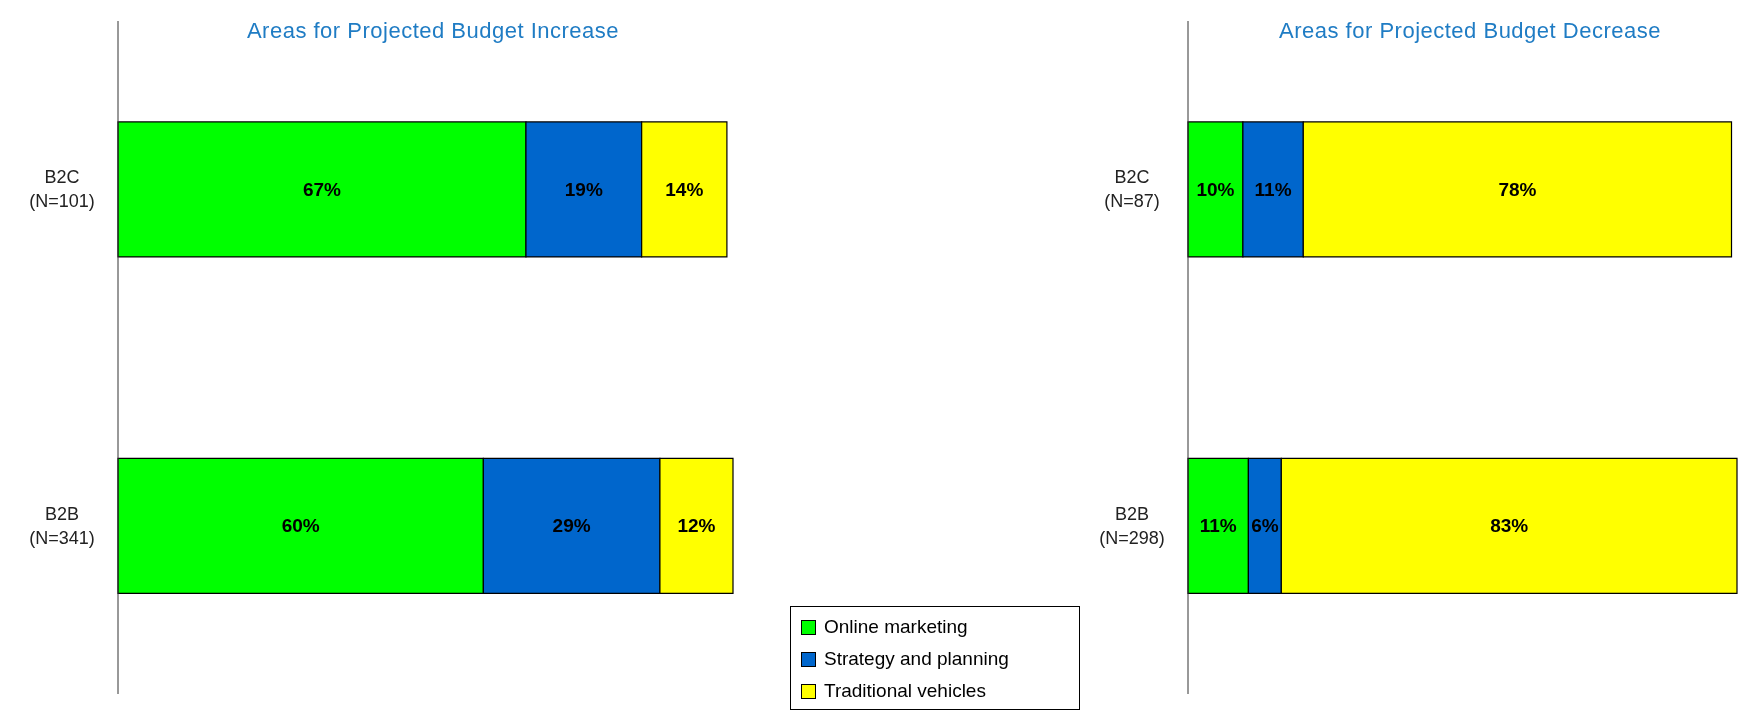 Image resolution: width=1760 pixels, height=725 pixels. What do you see at coordinates (1132, 525) in the screenshot?
I see `y-tick-label: B2B (N=298)` at bounding box center [1132, 525].